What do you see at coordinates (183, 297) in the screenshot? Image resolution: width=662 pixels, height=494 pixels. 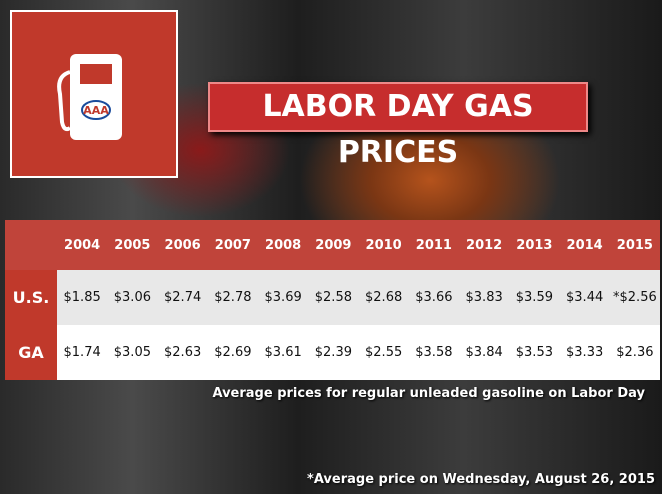 I see `price-cell: $2.74` at bounding box center [183, 297].